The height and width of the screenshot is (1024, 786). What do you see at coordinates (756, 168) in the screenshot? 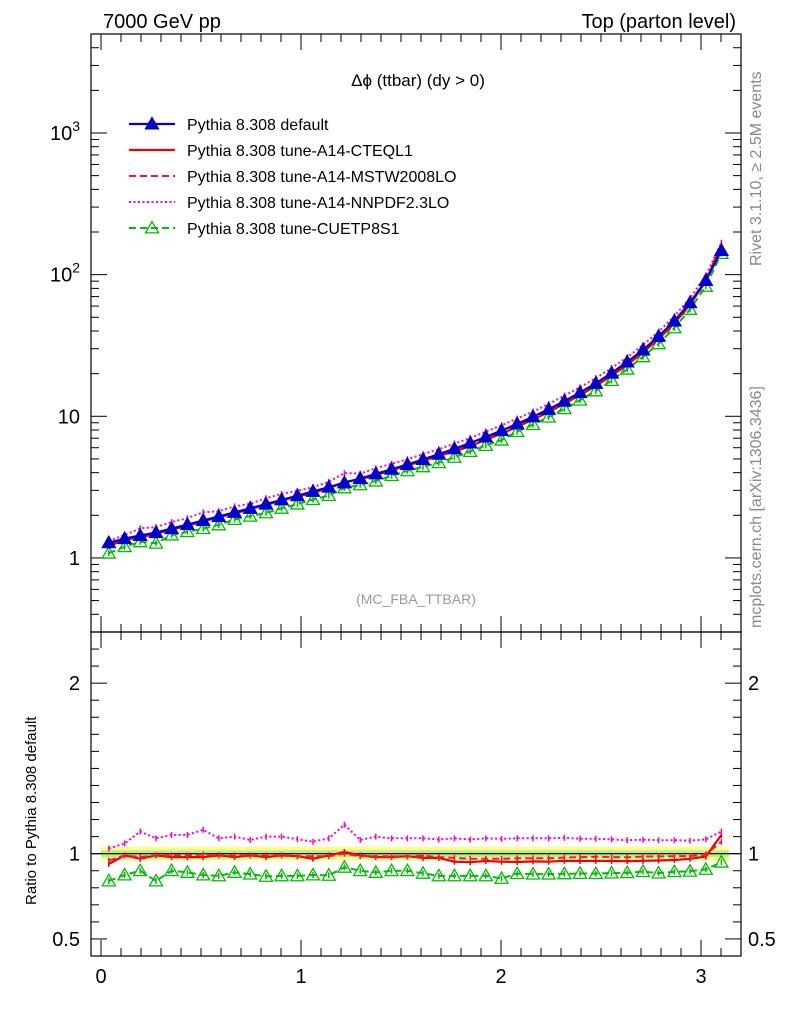
I see `rivet-label: Rivet 3.1.10, ≥ 2.5M events` at bounding box center [756, 168].